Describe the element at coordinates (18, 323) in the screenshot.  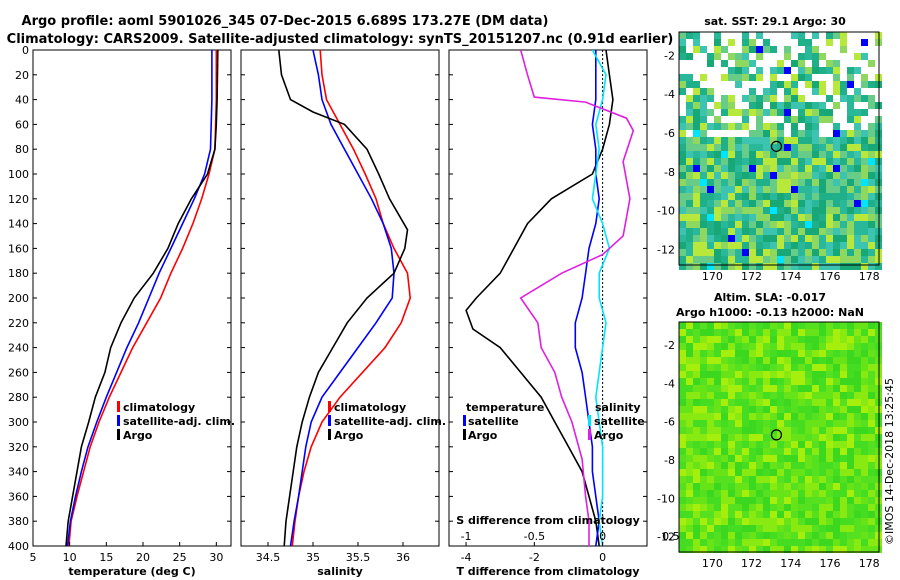
I see `depth-tick-label: 220` at that location.